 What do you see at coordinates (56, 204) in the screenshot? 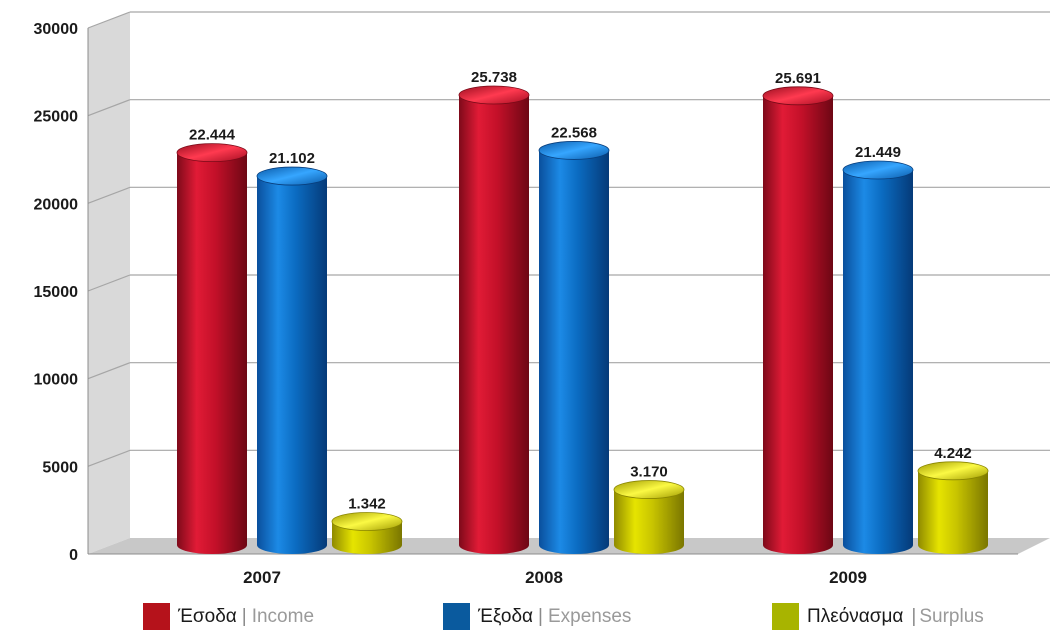
I see `y-tick-label: 20000` at bounding box center [56, 204].